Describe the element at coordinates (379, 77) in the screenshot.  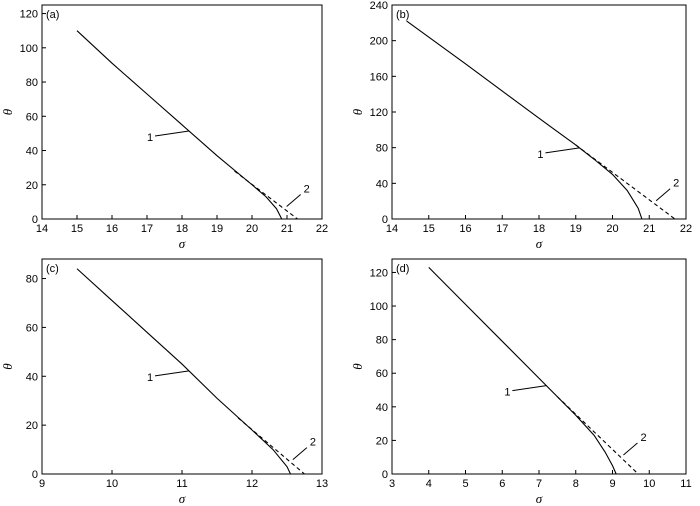
I see `y-tick-label: 160` at that location.